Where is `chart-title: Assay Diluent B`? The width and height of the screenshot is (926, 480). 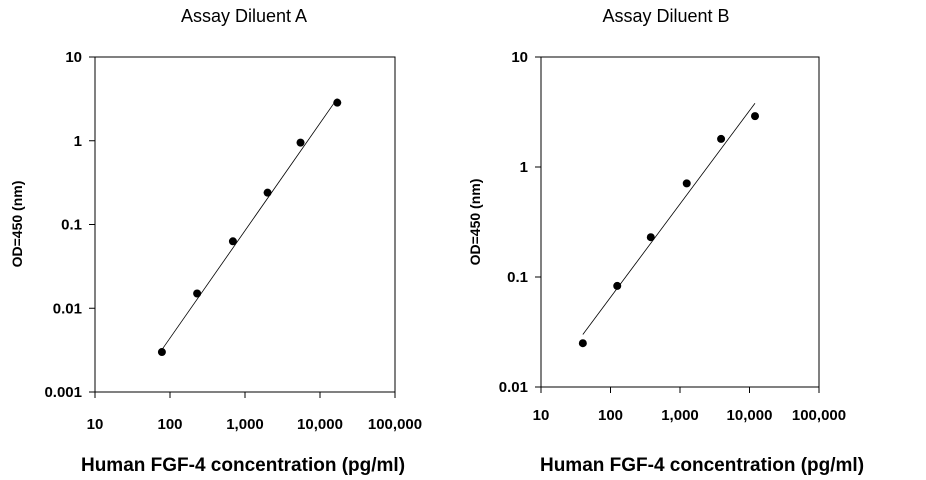
chart-title: Assay Diluent B is located at coordinates (665, 16).